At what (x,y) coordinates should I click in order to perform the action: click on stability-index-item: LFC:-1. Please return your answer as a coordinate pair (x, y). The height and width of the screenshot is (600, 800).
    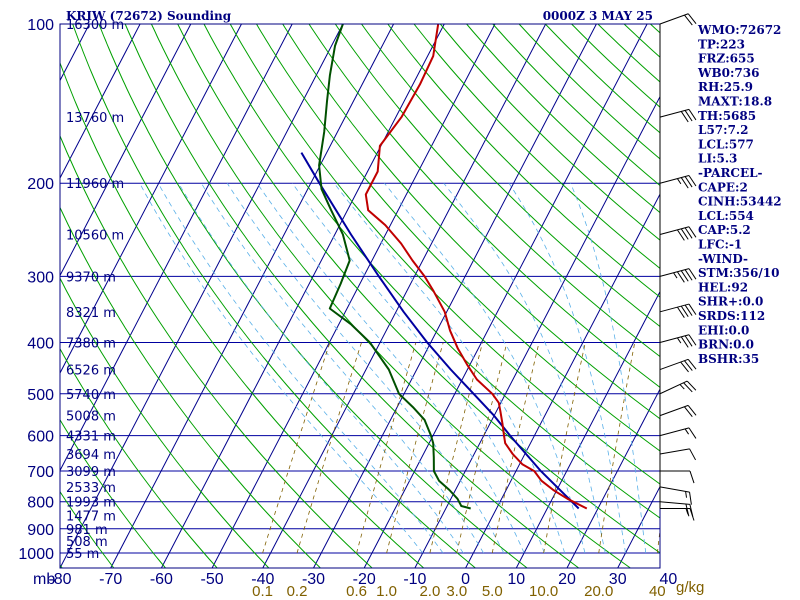
    Looking at the image, I should click on (720, 245).